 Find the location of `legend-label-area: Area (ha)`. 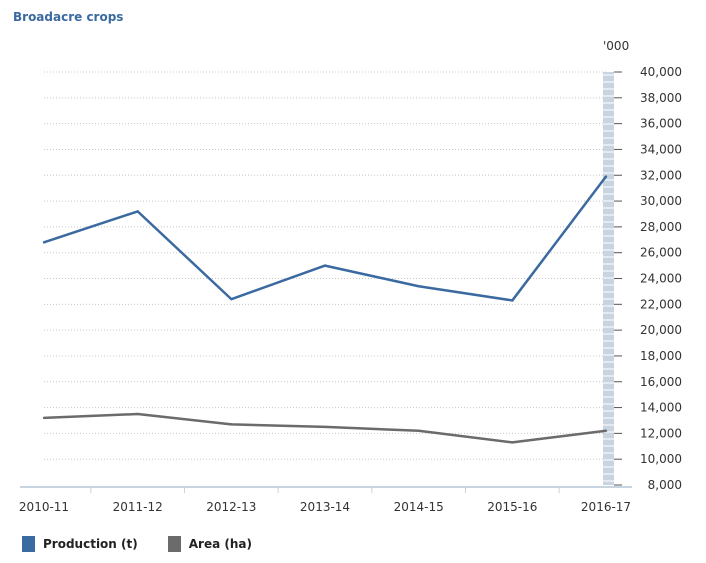

legend-label-area: Area (ha) is located at coordinates (220, 544).